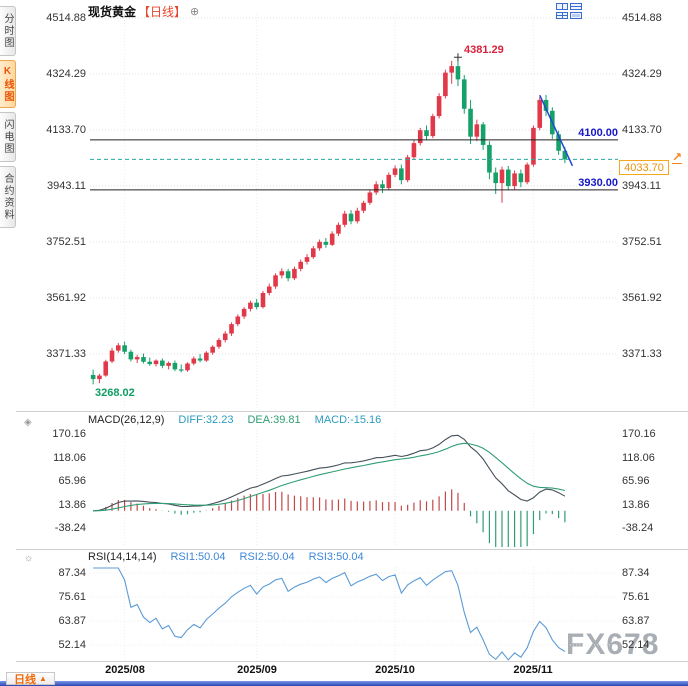 The image size is (688, 686). I want to click on current-price-tag: 4033.70, so click(644, 167).